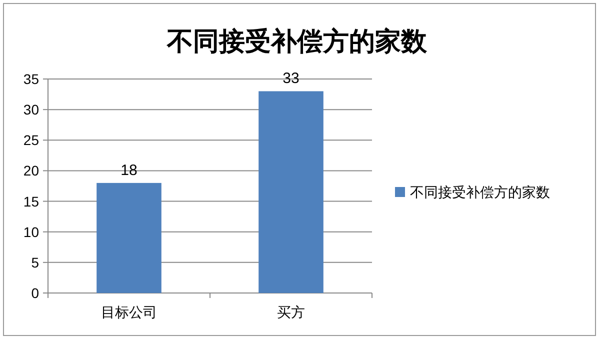 The image size is (599, 341). What do you see at coordinates (31, 140) in the screenshot?
I see `y-tick-label: 25` at bounding box center [31, 140].